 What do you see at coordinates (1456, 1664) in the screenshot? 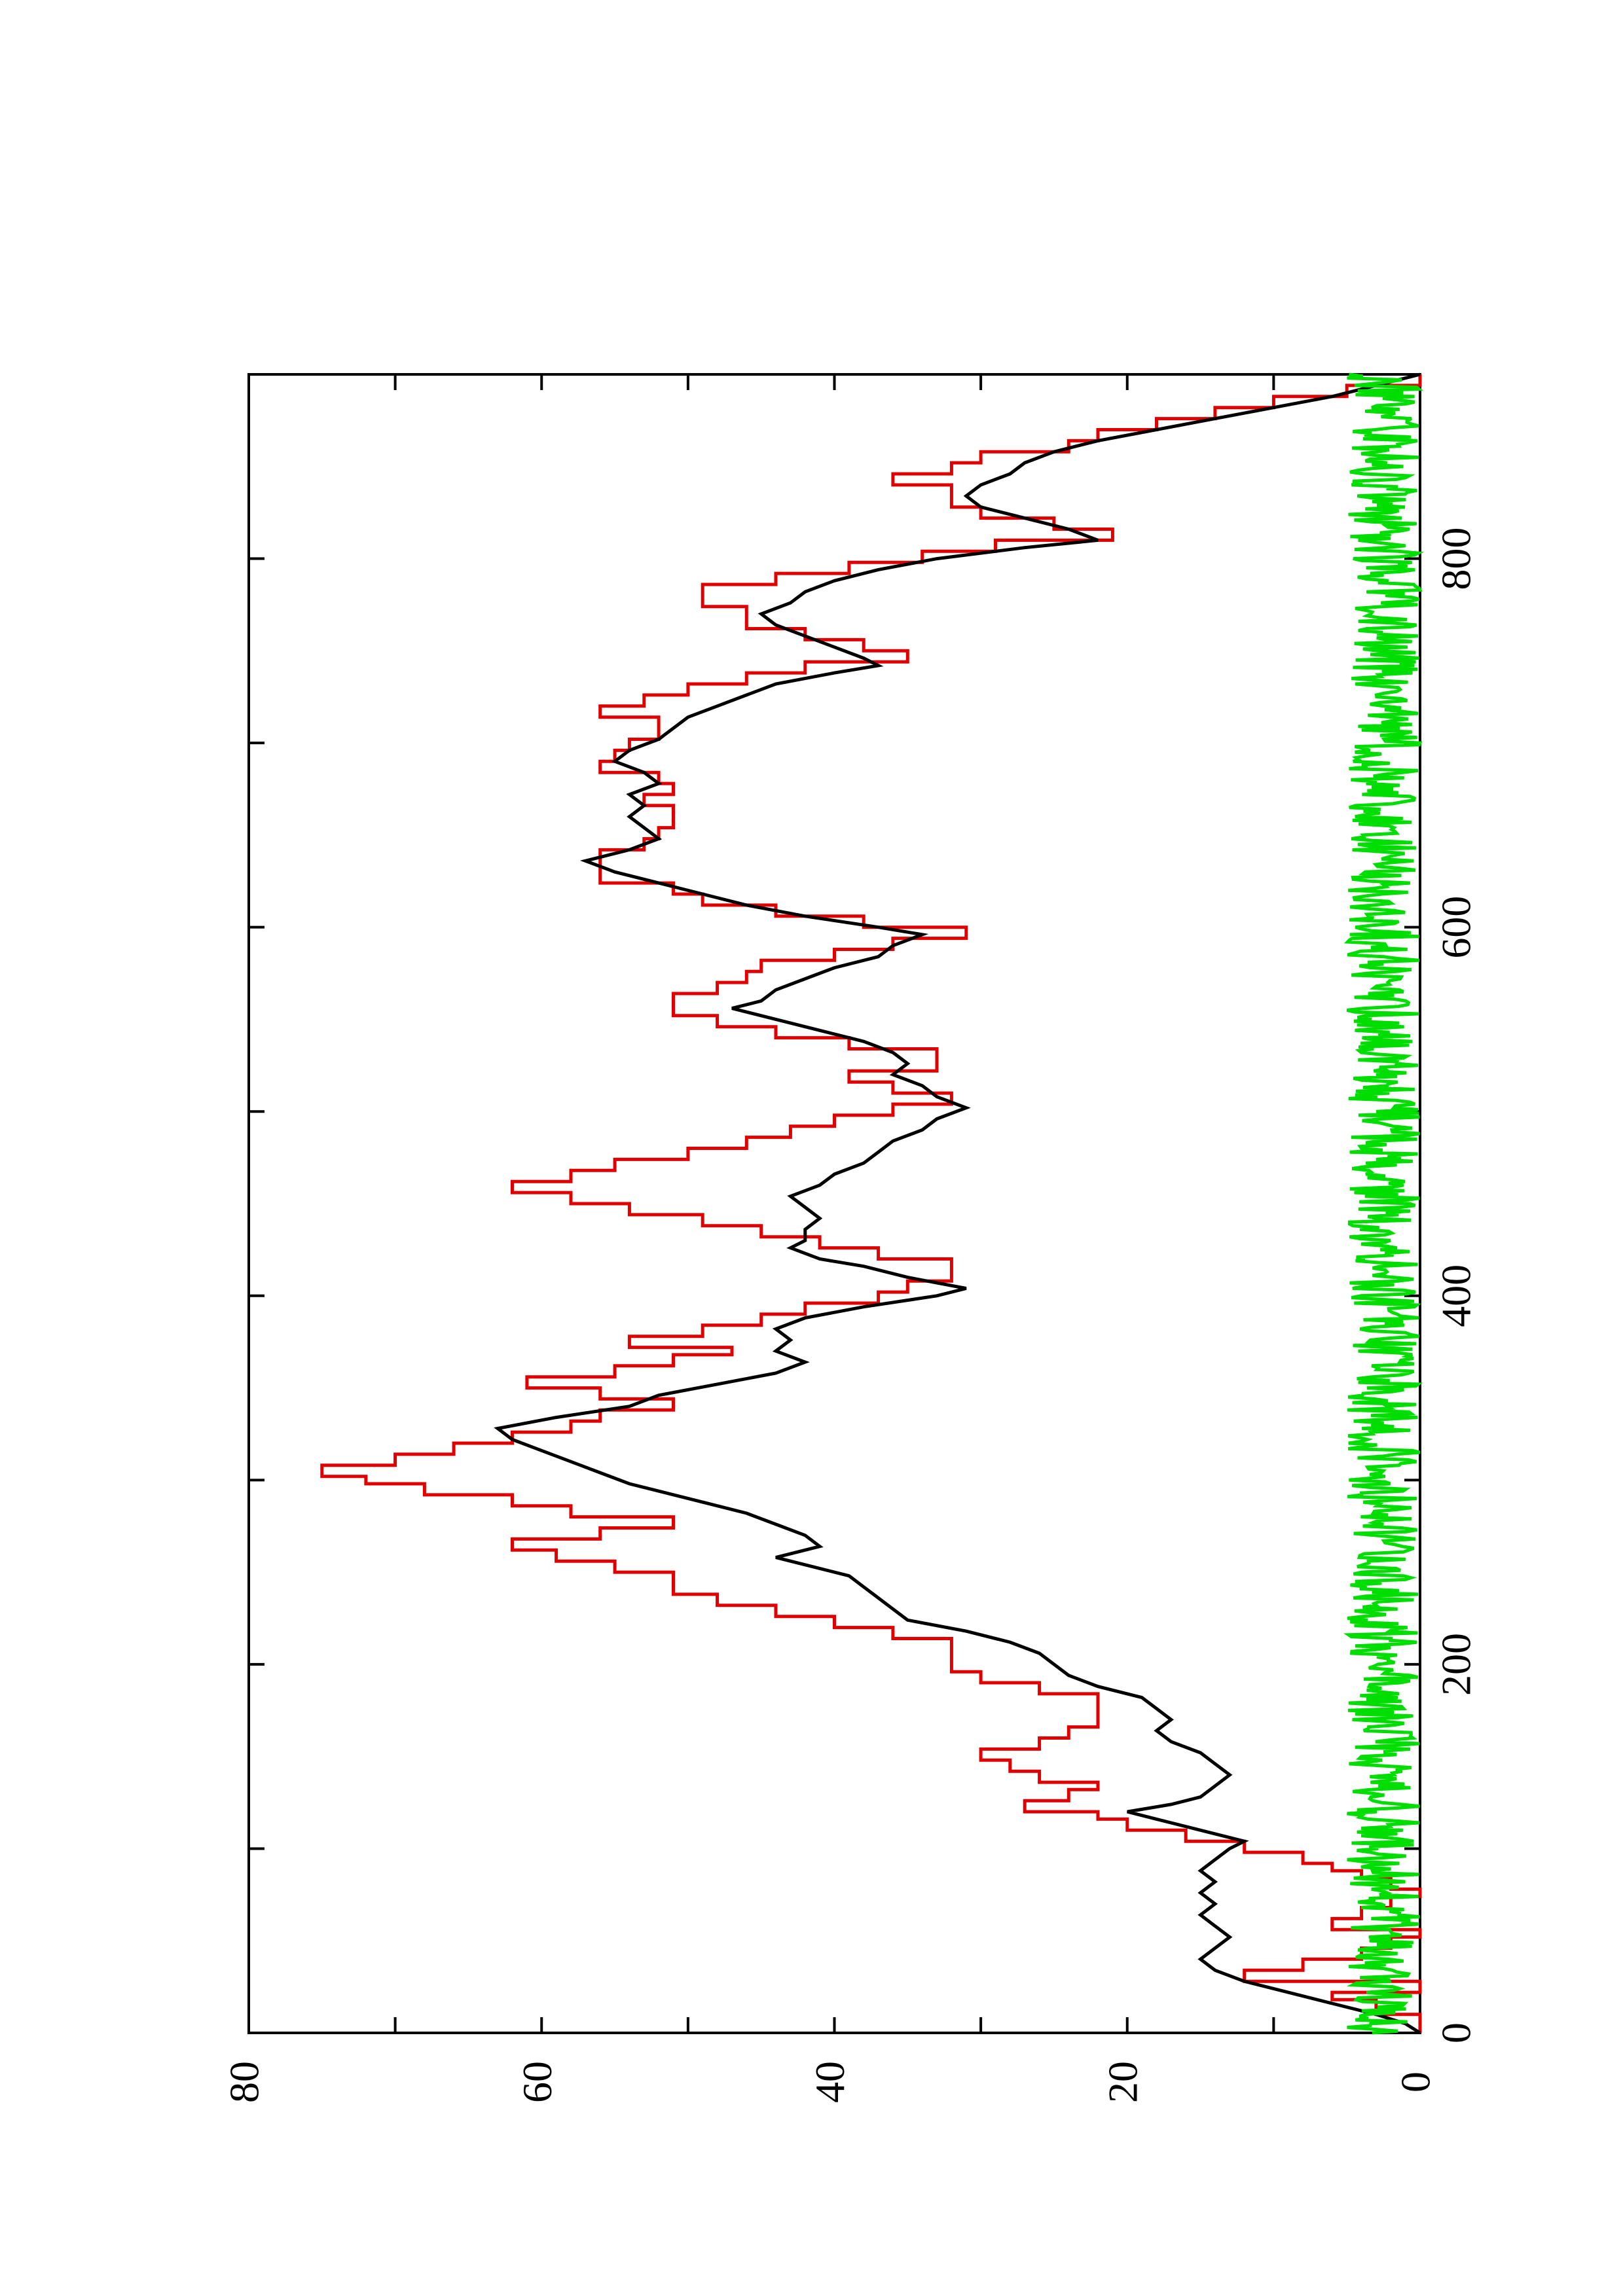
I see `x-tick-label: 200` at bounding box center [1456, 1664].